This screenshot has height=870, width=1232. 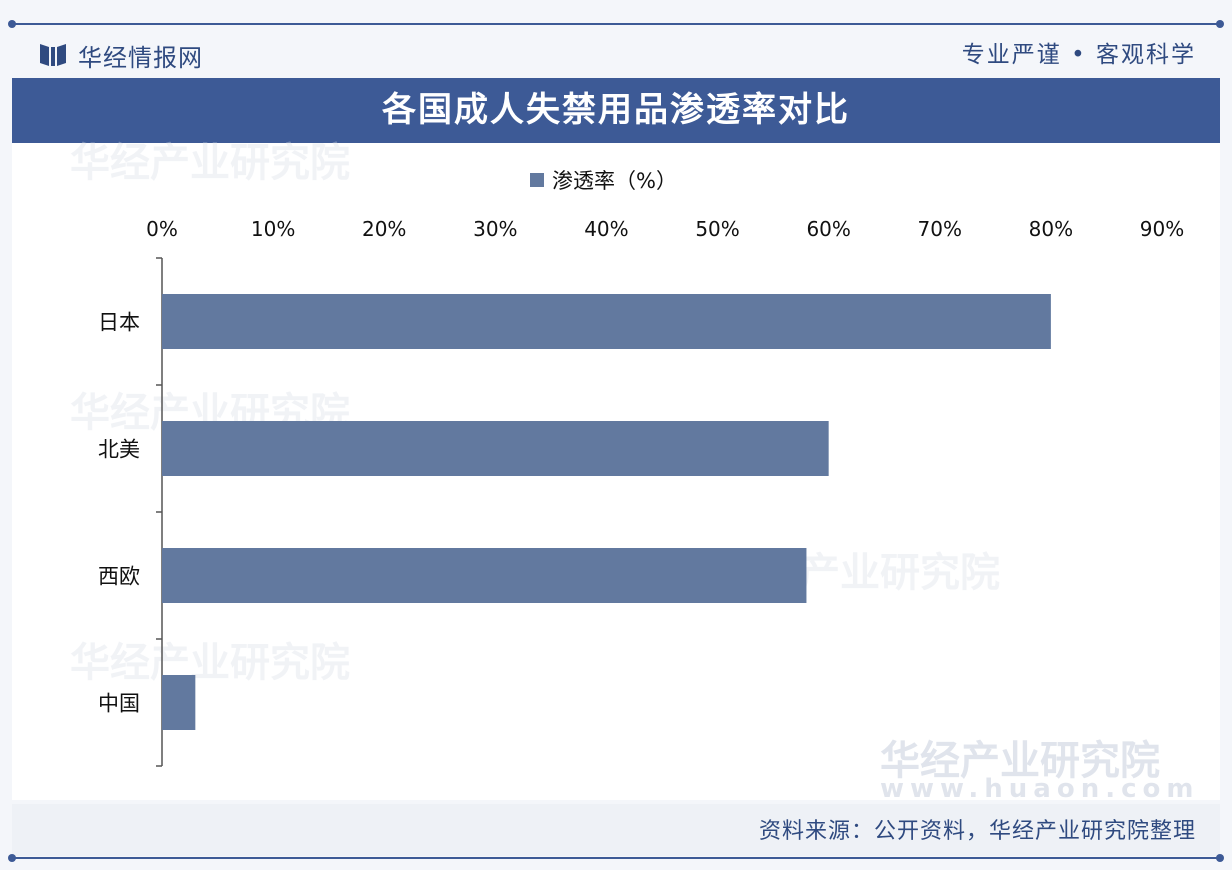 I want to click on x-tick-label: 10%, so click(x=273, y=229).